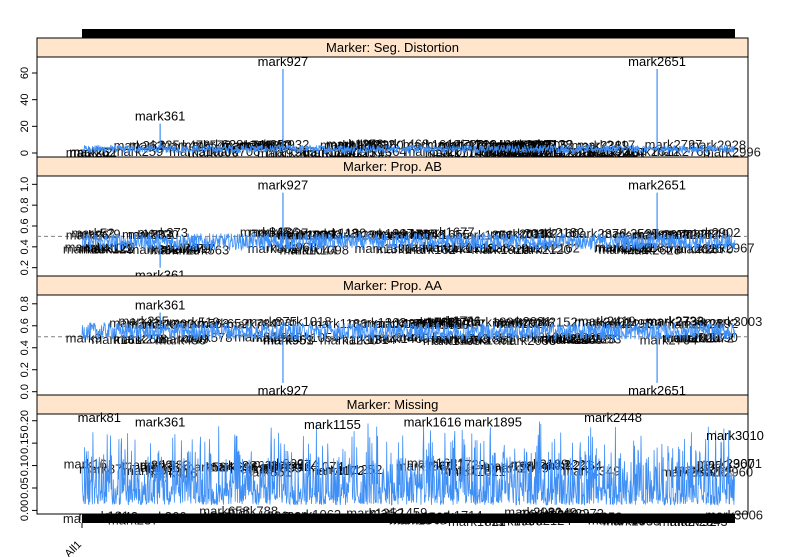 This screenshot has width=792, height=557. Describe the element at coordinates (165, 464) in the screenshot. I see `overlap-label-3-2: mark383` at that location.